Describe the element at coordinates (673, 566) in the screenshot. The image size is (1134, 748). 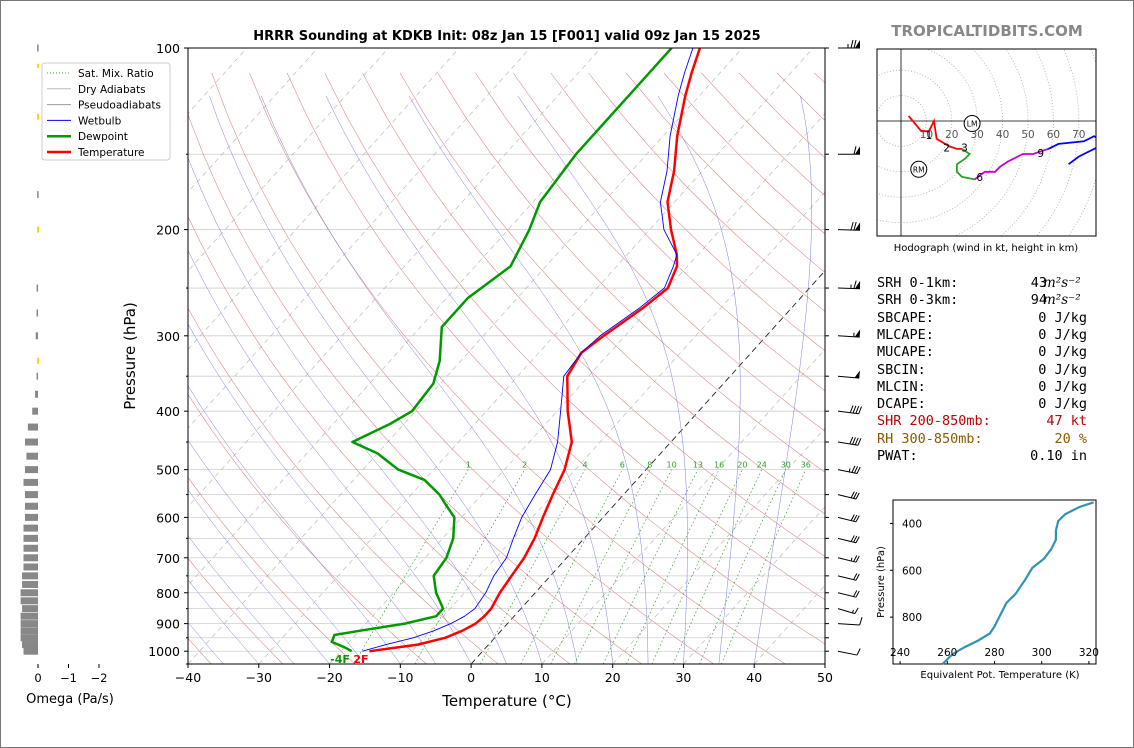
I see `mixing-ratio-line` at that location.